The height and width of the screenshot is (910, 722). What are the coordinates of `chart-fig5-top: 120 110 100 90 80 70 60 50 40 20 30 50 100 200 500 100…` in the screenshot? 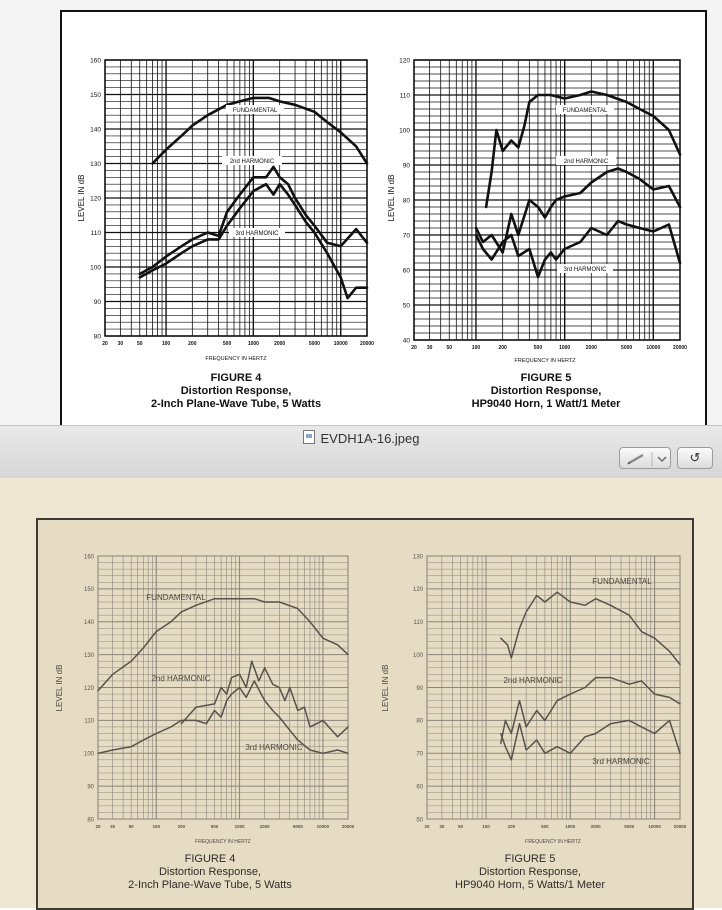 It's located at (537, 210).